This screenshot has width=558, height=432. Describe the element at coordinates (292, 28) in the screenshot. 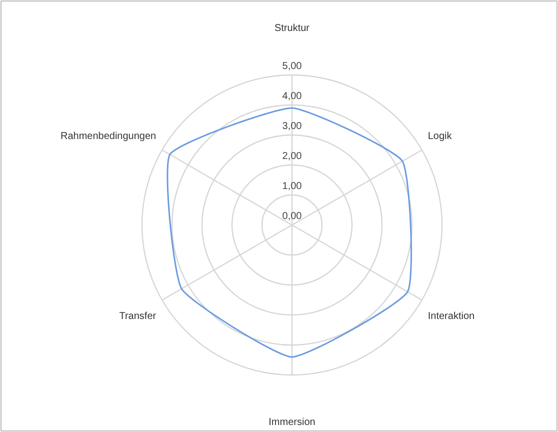

I see `spoke-label: Struktur` at that location.